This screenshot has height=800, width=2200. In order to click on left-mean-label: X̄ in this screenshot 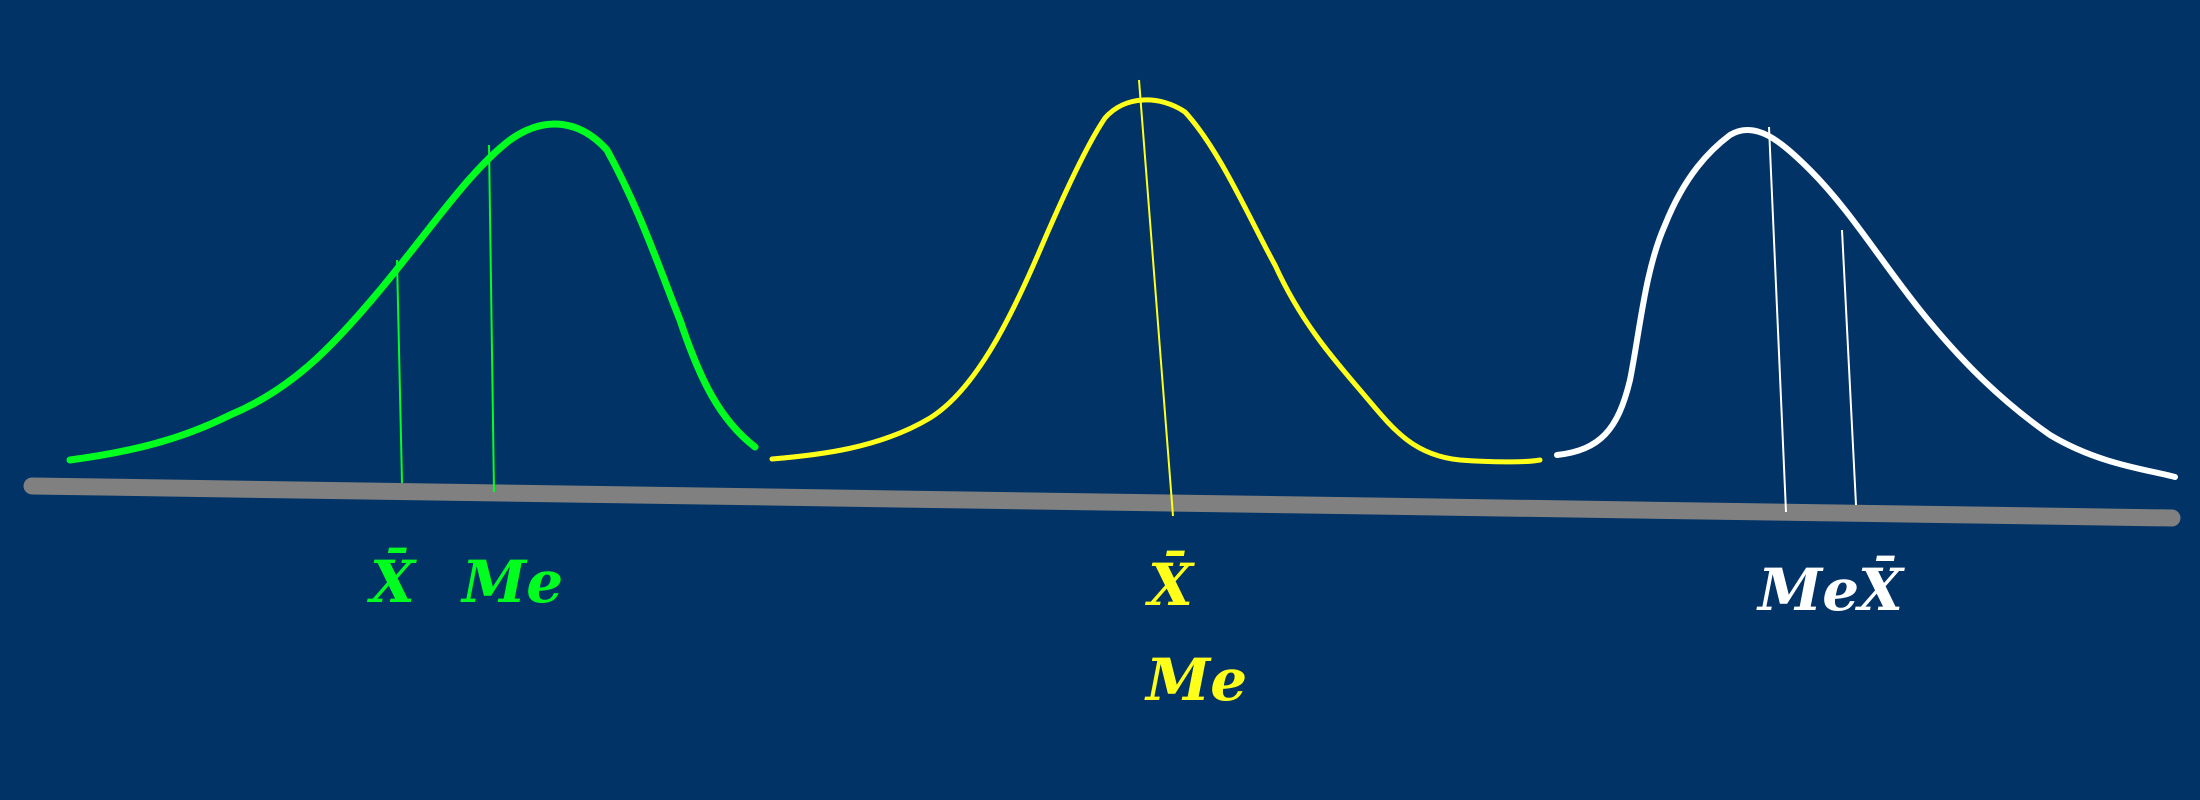, I will do `click(391, 581)`.